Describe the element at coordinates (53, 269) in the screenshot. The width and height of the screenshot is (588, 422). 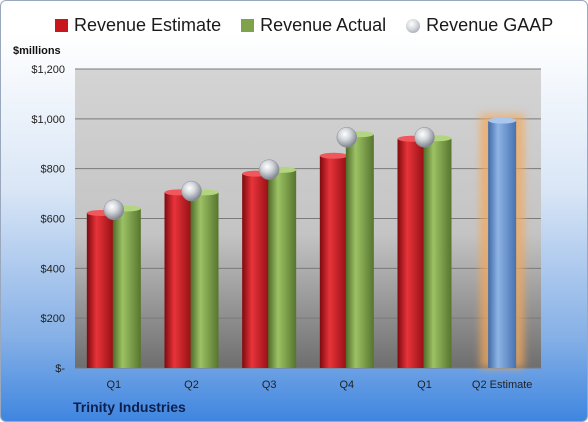
I see `y-tick-label: $400` at that location.